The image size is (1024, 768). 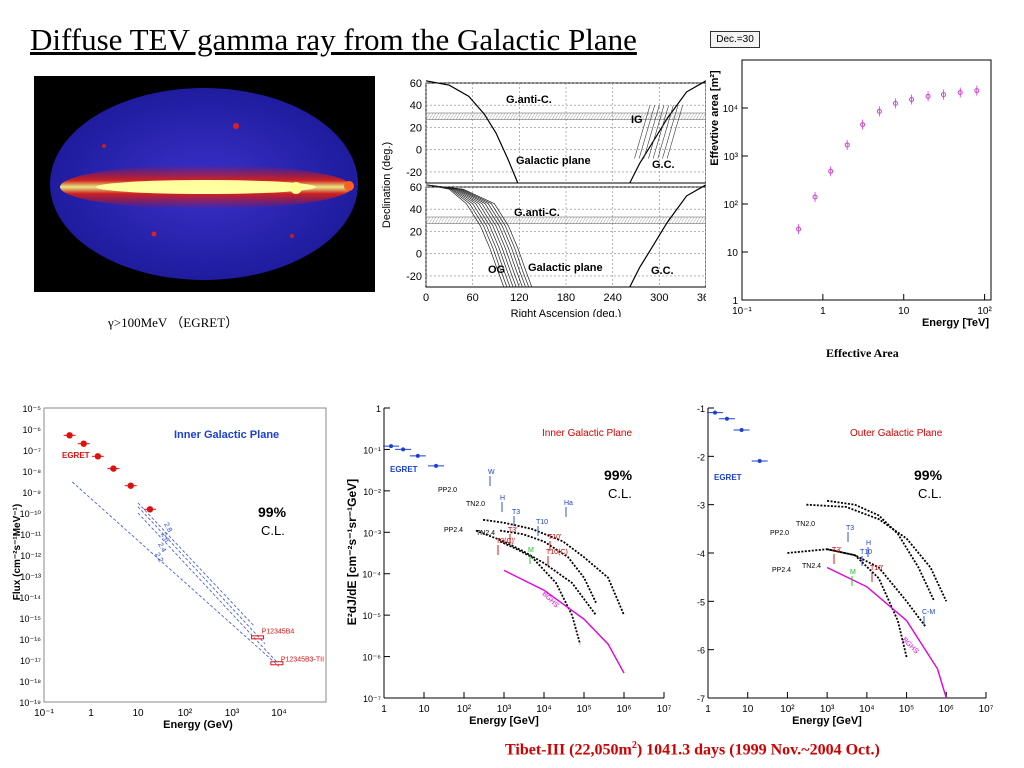 I want to click on eff-xtick: 10⁻¹, so click(x=742, y=311).